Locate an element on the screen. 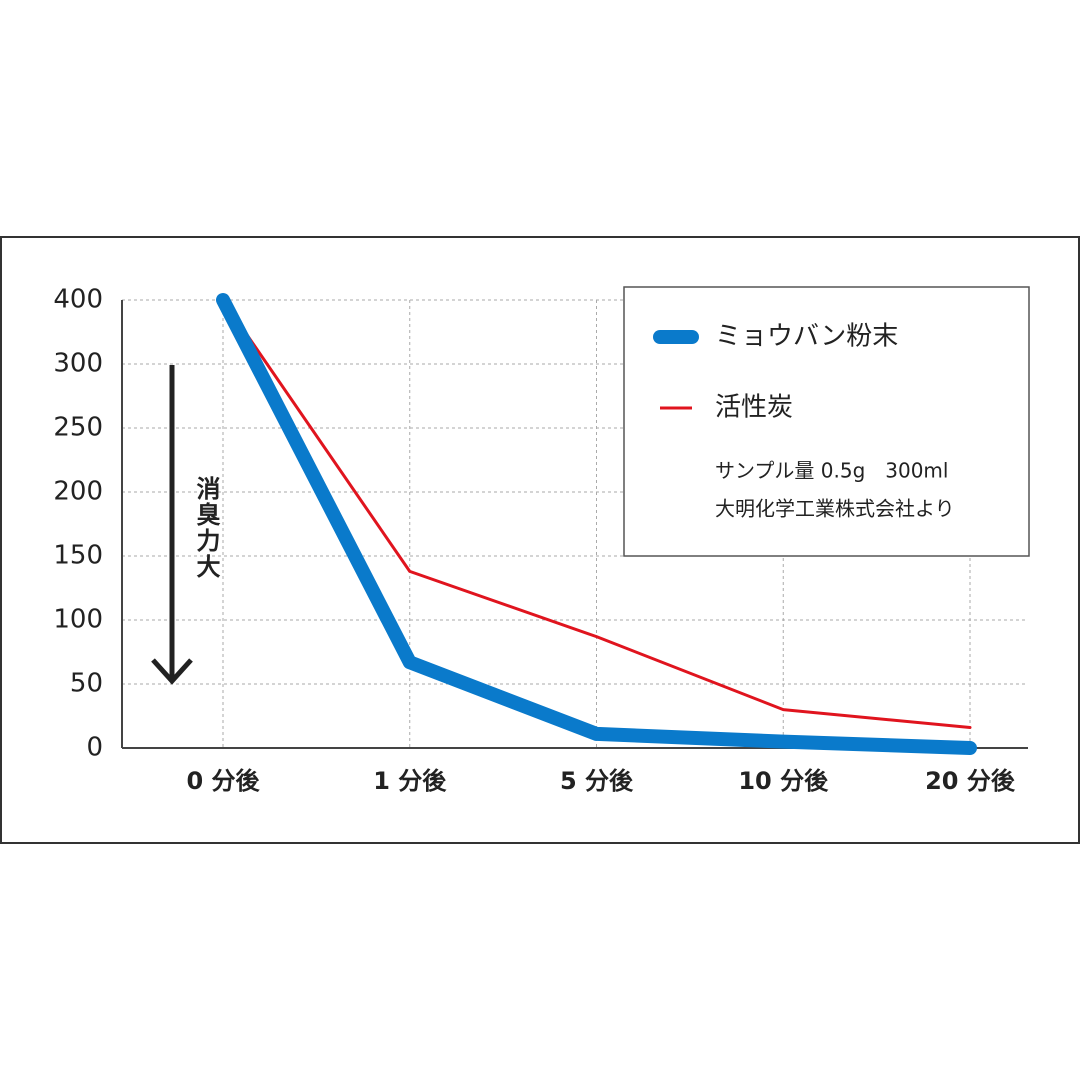  x-tick-label: 0 分後 is located at coordinates (223, 781).